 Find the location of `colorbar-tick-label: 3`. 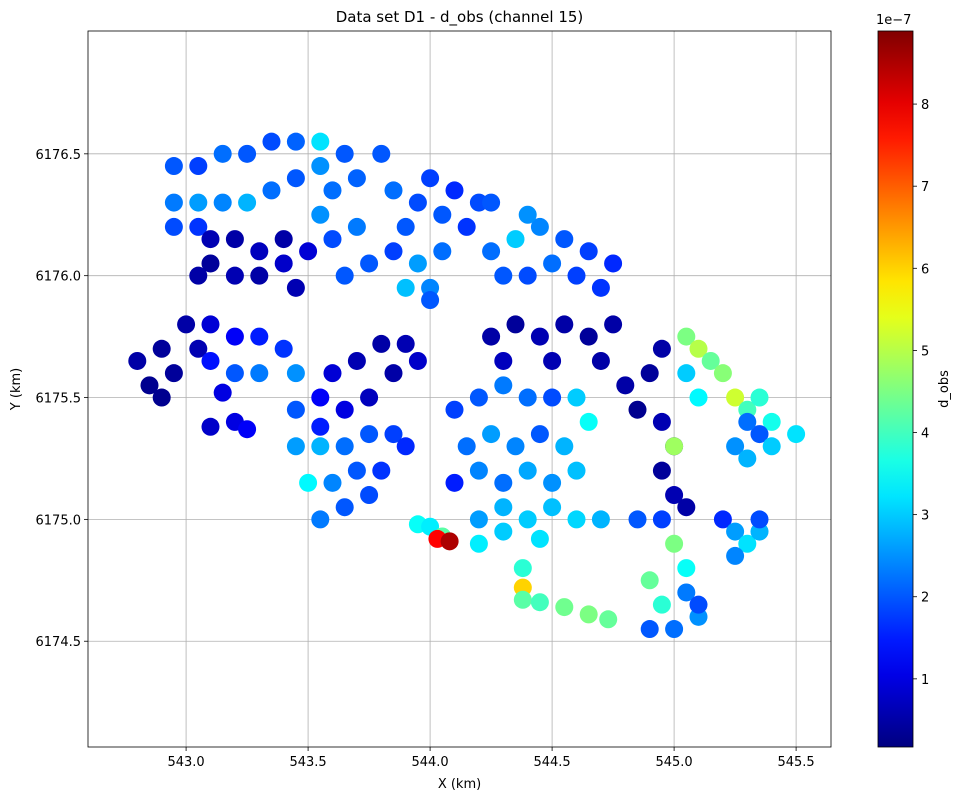

colorbar-tick-label: 3 is located at coordinates (925, 516).